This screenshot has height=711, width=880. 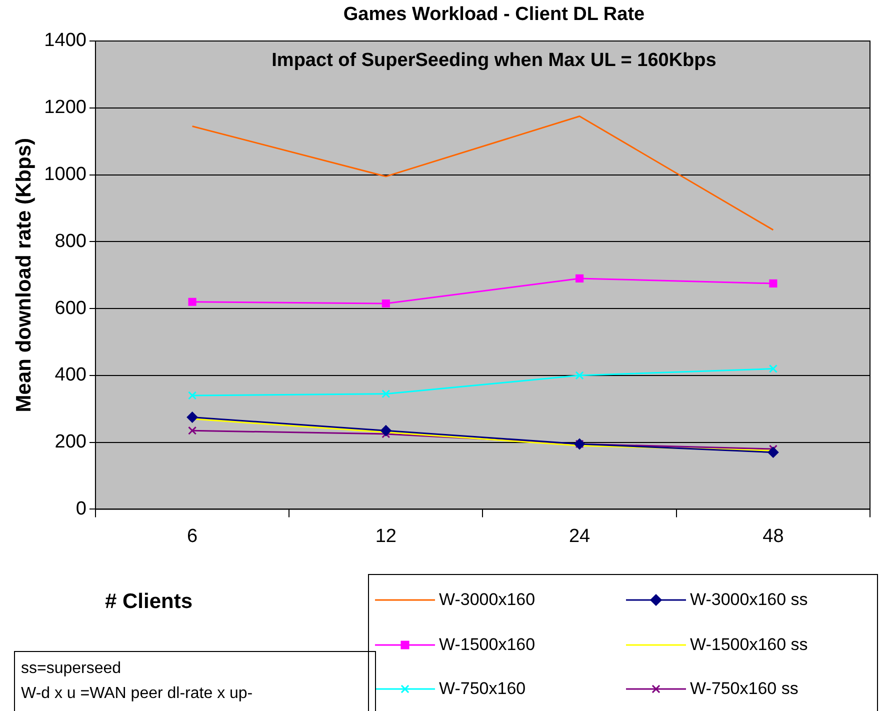 What do you see at coordinates (70, 442) in the screenshot?
I see `y-tick-label: 200` at bounding box center [70, 442].